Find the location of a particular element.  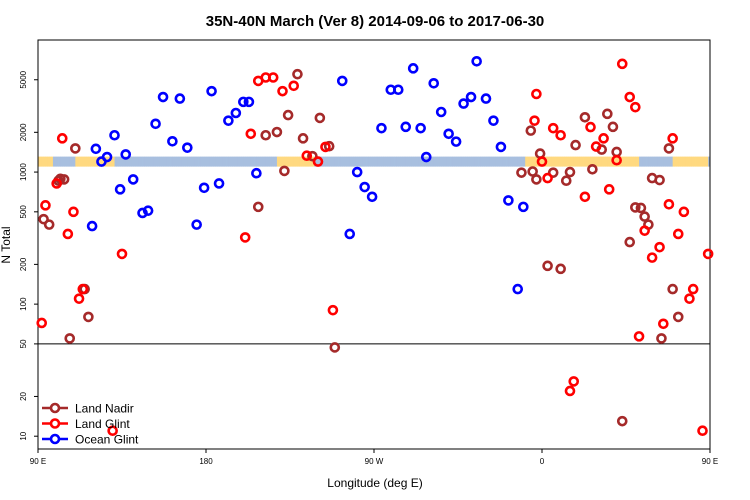

y-axis-title: N Total is located at coordinates (6, 244).